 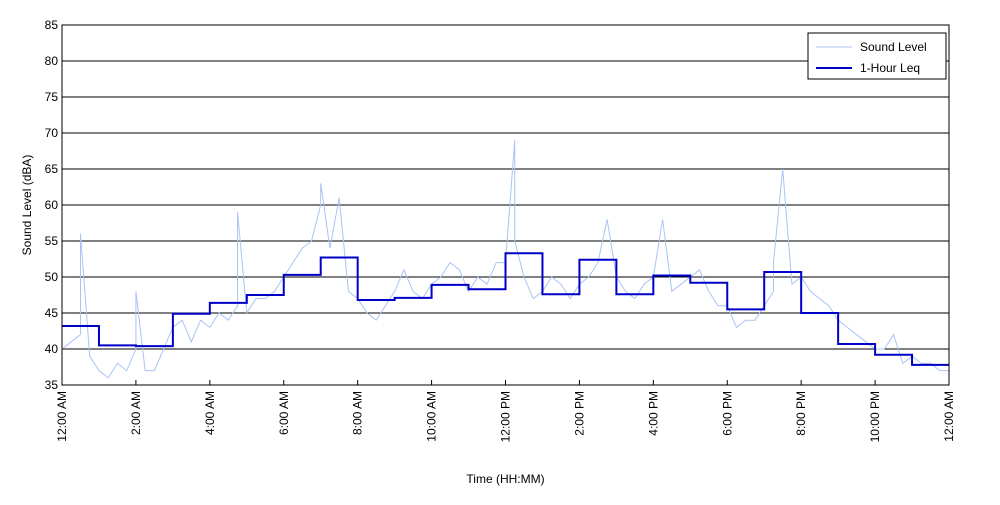 What do you see at coordinates (432, 416) in the screenshot?
I see `x-tick-label: 10:00 AM` at bounding box center [432, 416].